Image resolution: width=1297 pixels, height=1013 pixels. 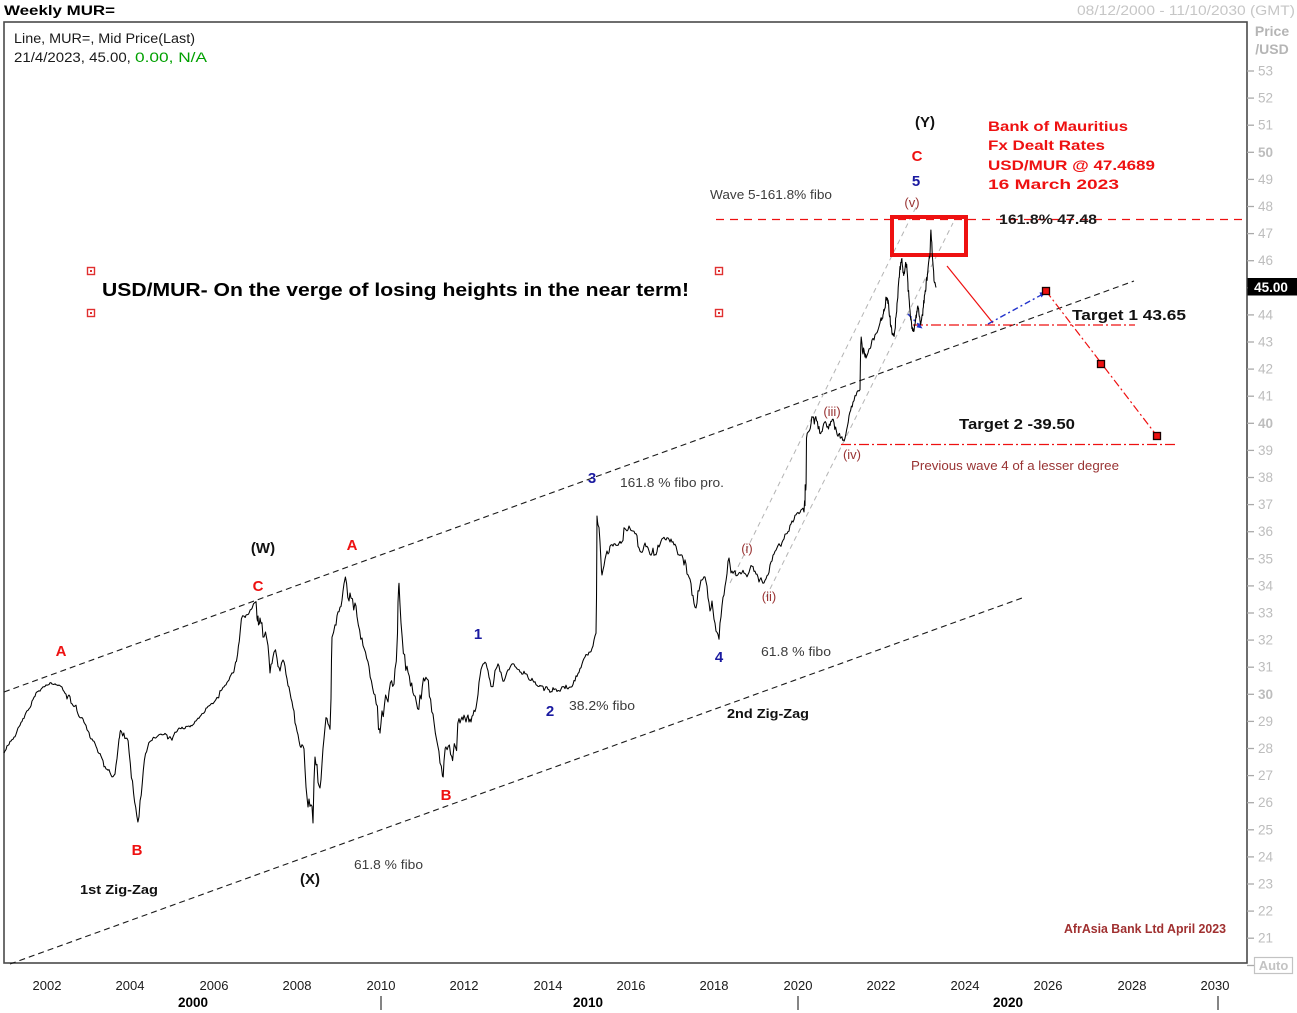 I want to click on svg-text: (i), so click(x=747, y=548).